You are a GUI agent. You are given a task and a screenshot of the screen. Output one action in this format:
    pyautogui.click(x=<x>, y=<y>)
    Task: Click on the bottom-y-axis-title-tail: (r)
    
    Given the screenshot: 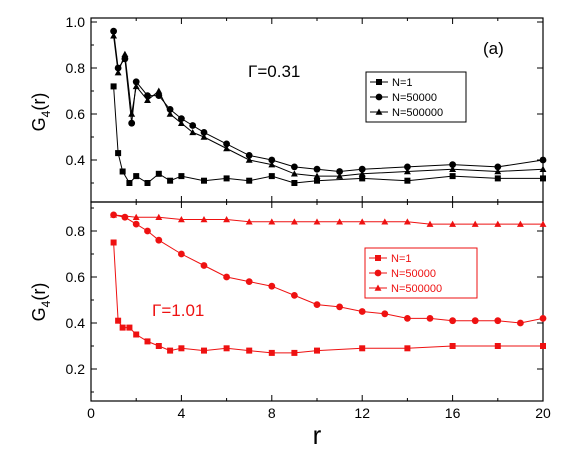 What is the action you would take?
    pyautogui.click(x=39, y=292)
    